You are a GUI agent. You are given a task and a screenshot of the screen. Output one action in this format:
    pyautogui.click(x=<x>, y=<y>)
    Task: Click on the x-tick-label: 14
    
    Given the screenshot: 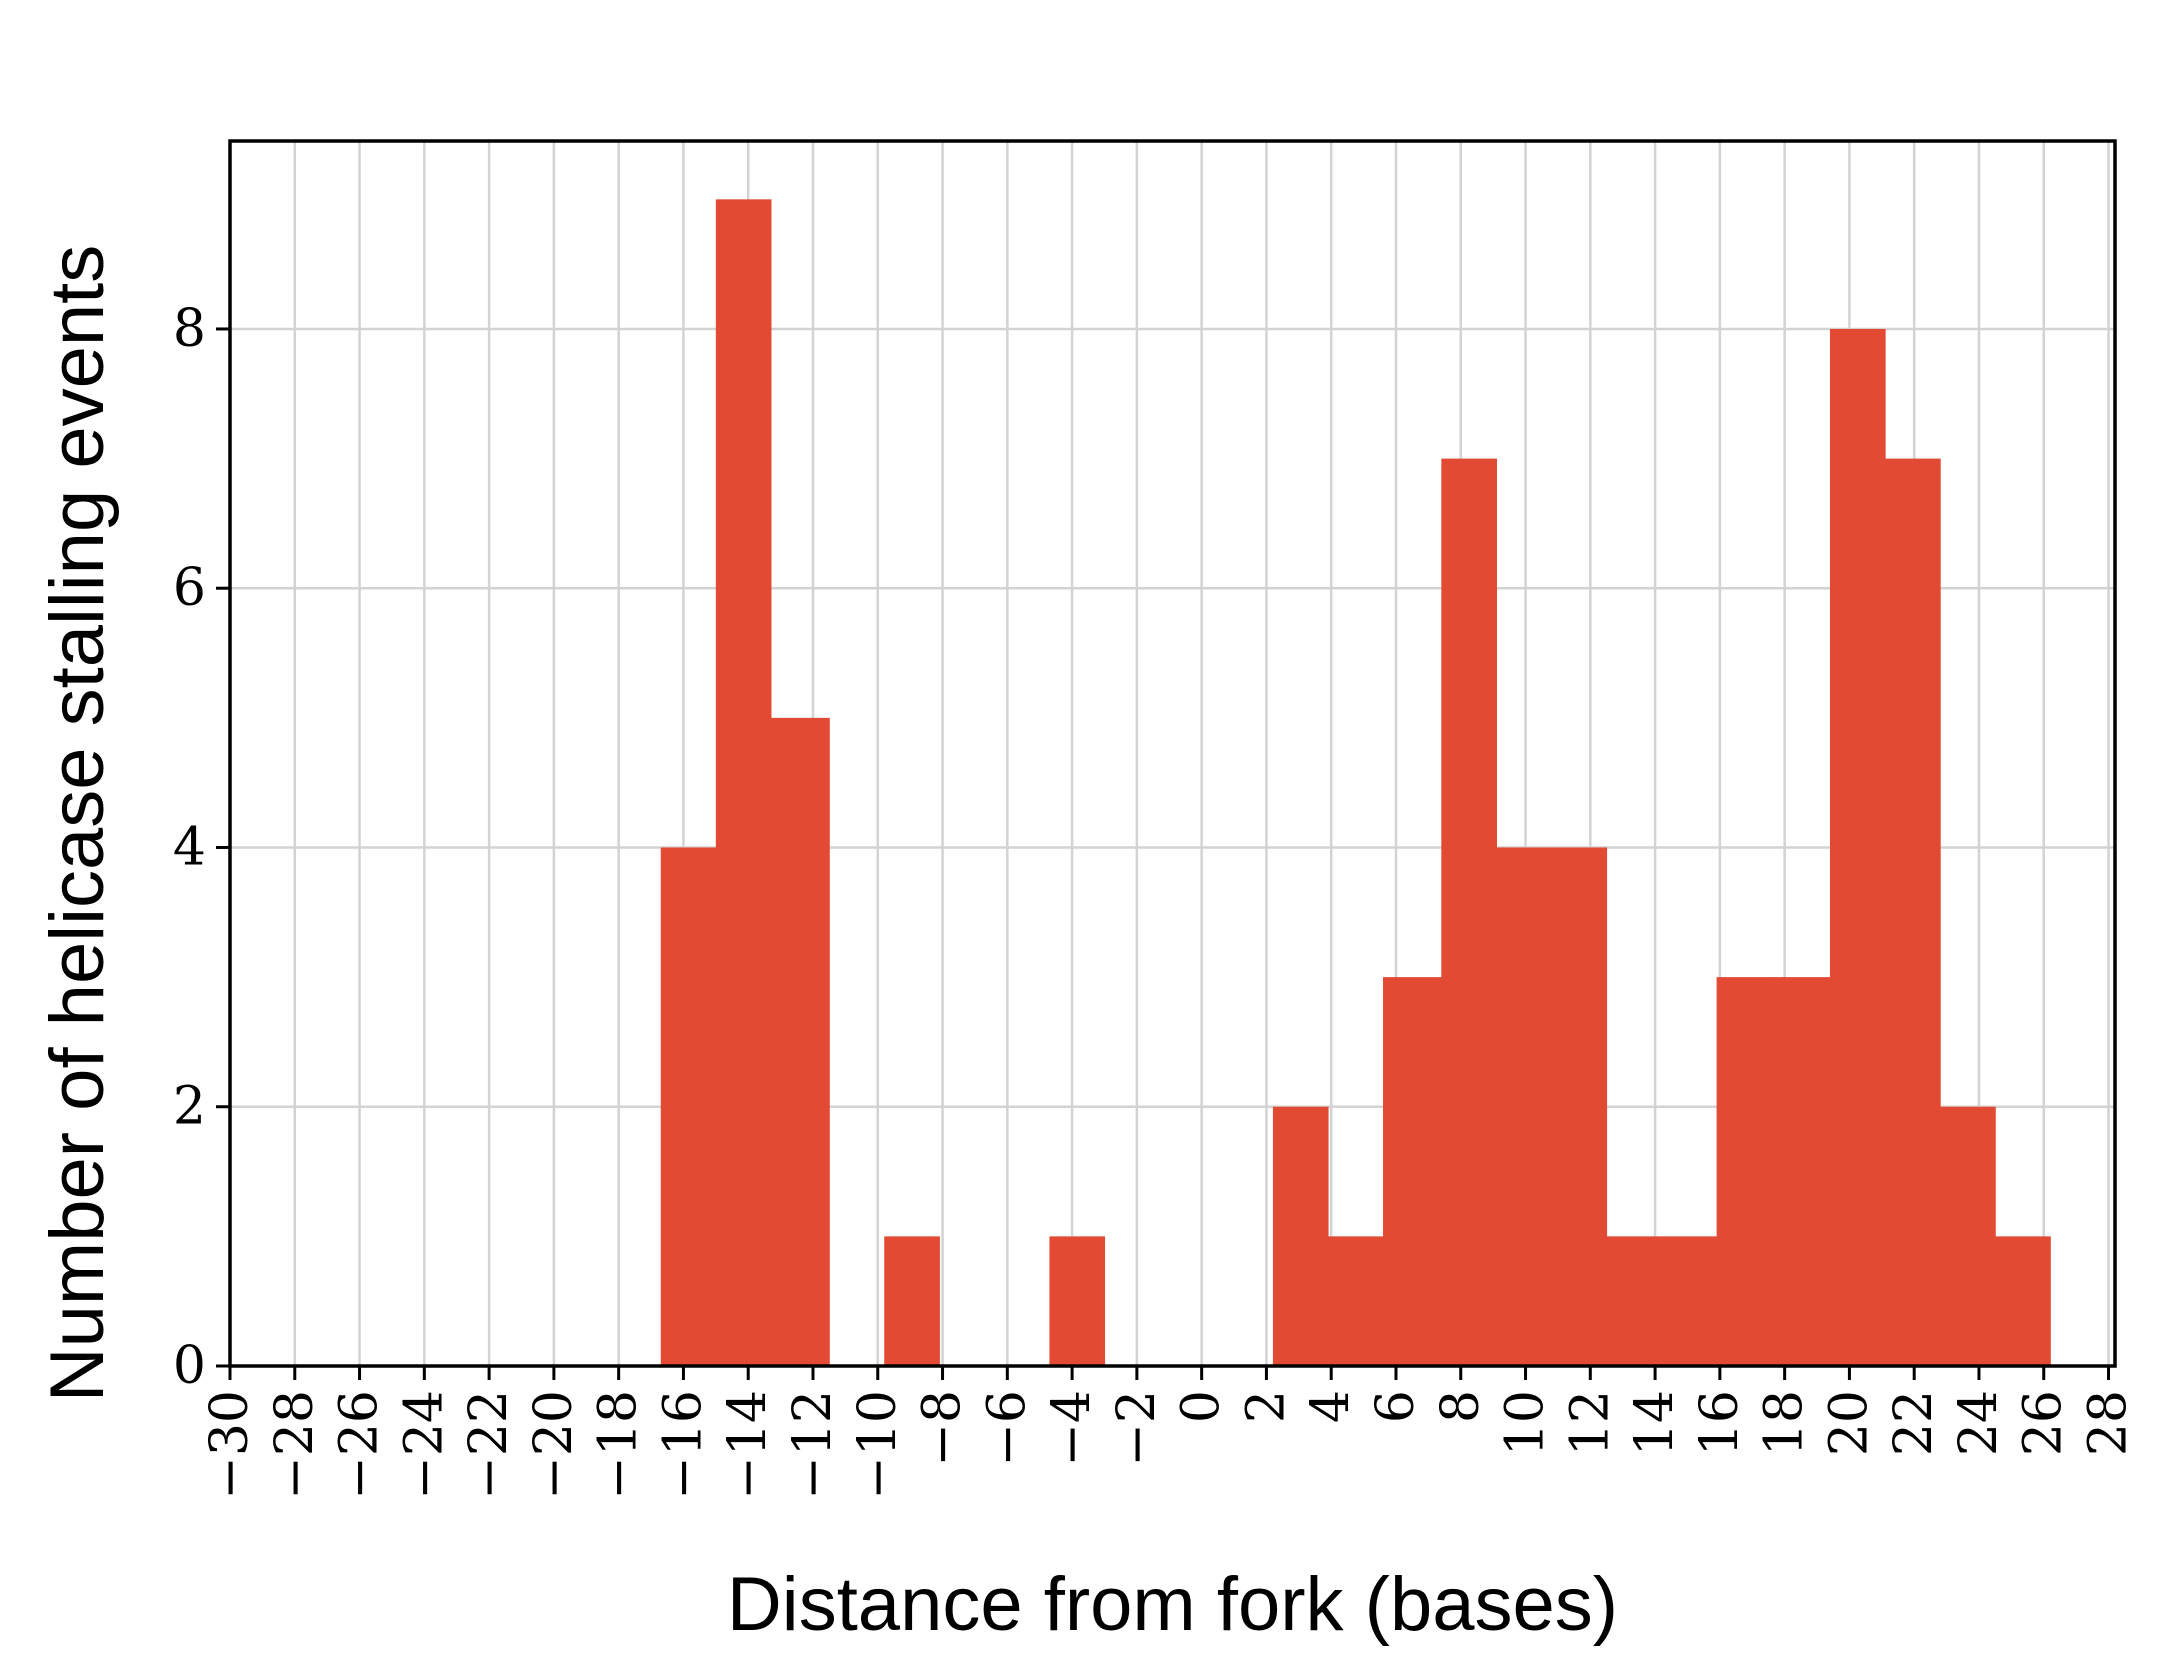 What is the action you would take?
    pyautogui.click(x=1655, y=1423)
    